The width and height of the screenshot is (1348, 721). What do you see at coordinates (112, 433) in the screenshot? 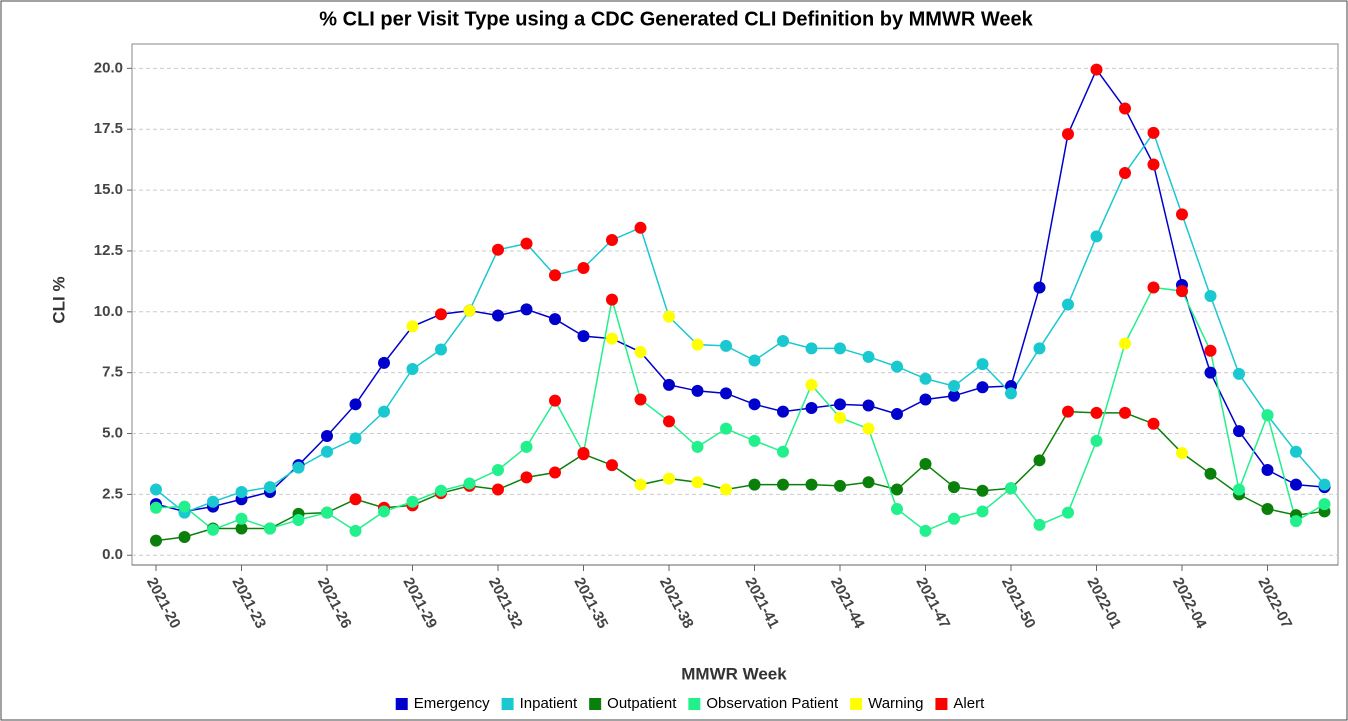
I see `y-tick-label: 5.0` at bounding box center [112, 433].